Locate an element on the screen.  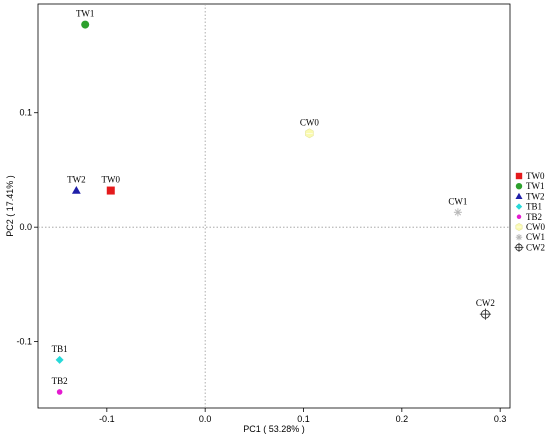
legend-item-tw1: TW1 is located at coordinates (530, 186).